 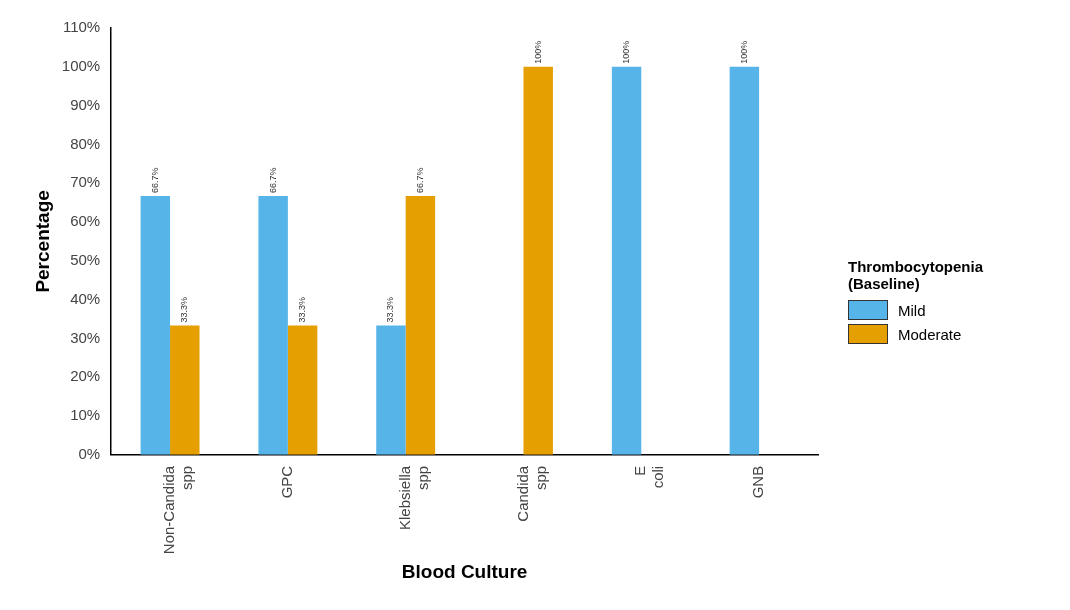 I want to click on x-tick-label: GNB, so click(x=758, y=482).